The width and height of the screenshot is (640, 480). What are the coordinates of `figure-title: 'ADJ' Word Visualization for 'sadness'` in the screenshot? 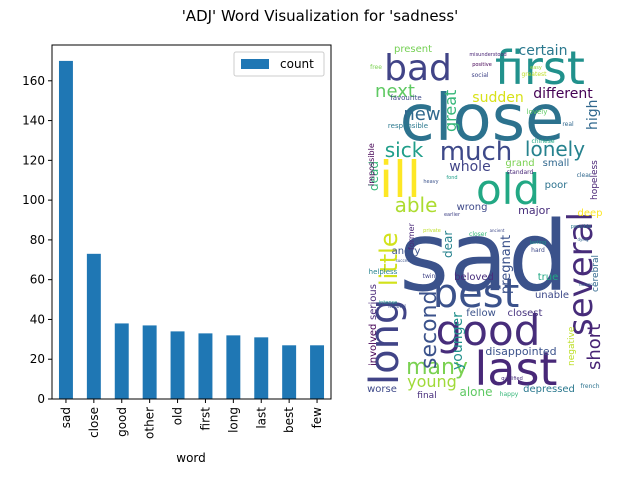 It's located at (320, 16).